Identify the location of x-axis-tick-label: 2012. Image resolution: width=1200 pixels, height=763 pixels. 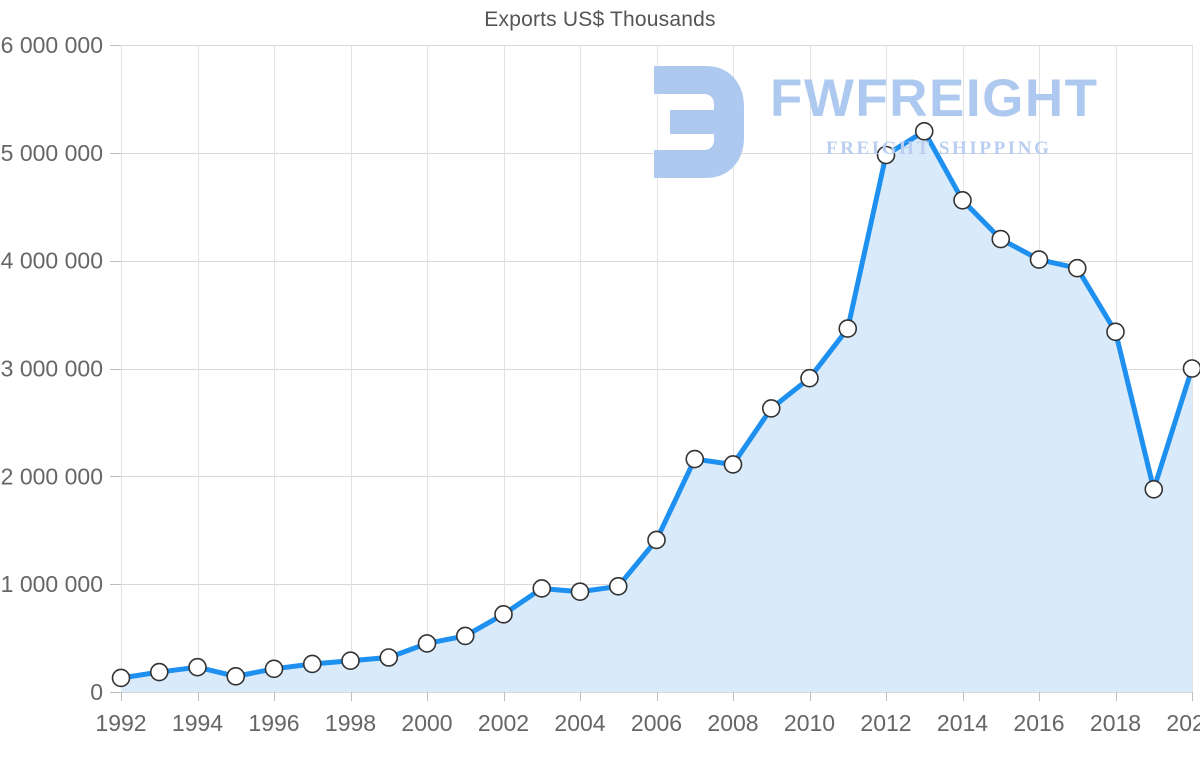
(885, 723).